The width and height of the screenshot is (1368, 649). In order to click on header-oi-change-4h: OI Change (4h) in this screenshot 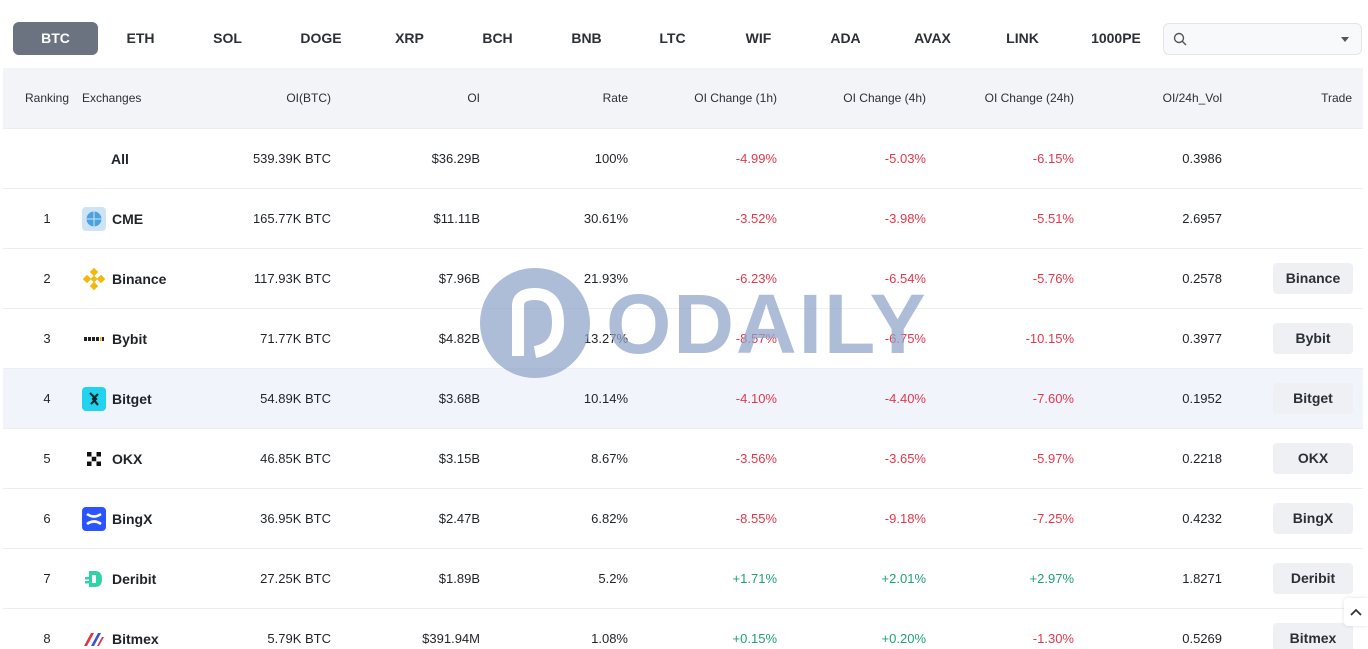, I will do `click(884, 98)`.